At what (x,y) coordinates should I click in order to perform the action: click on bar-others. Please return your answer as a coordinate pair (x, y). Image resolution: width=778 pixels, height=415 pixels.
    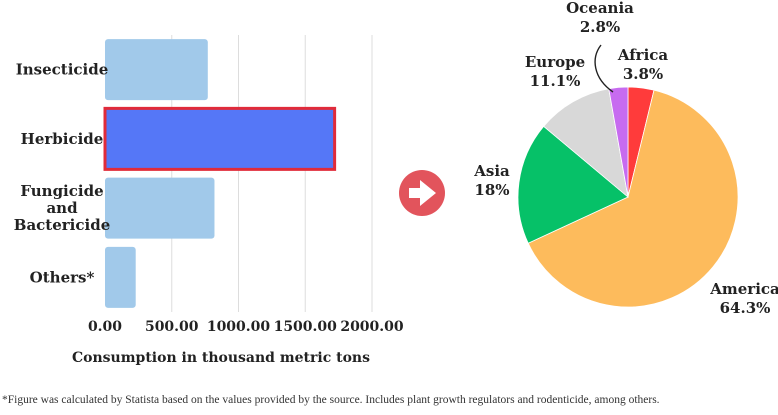
    Looking at the image, I should click on (120, 277).